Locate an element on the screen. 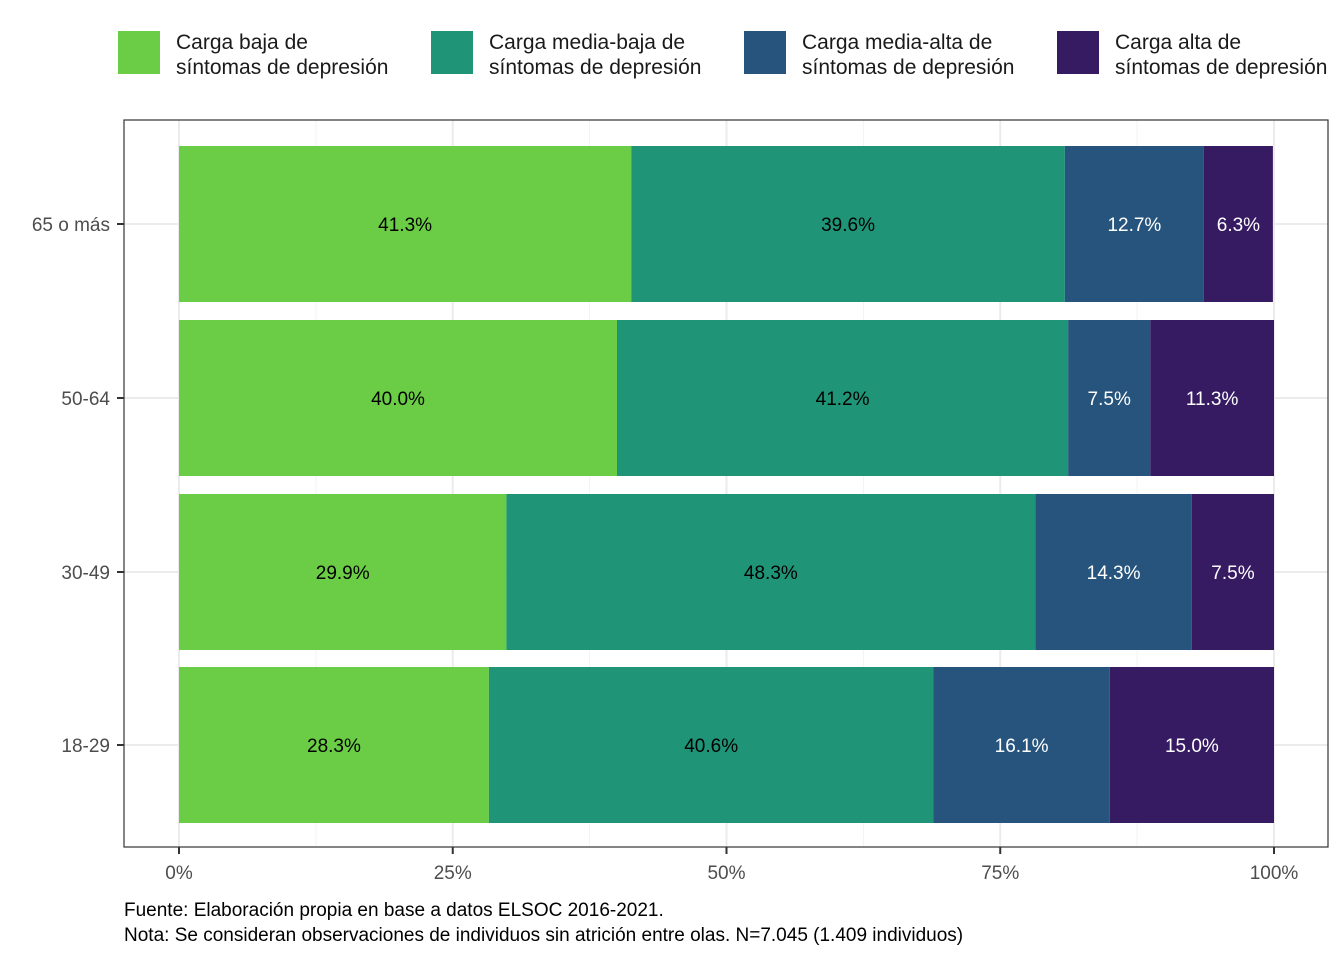 The height and width of the screenshot is (960, 1344). bar-value-label: 29.9% is located at coordinates (343, 573).